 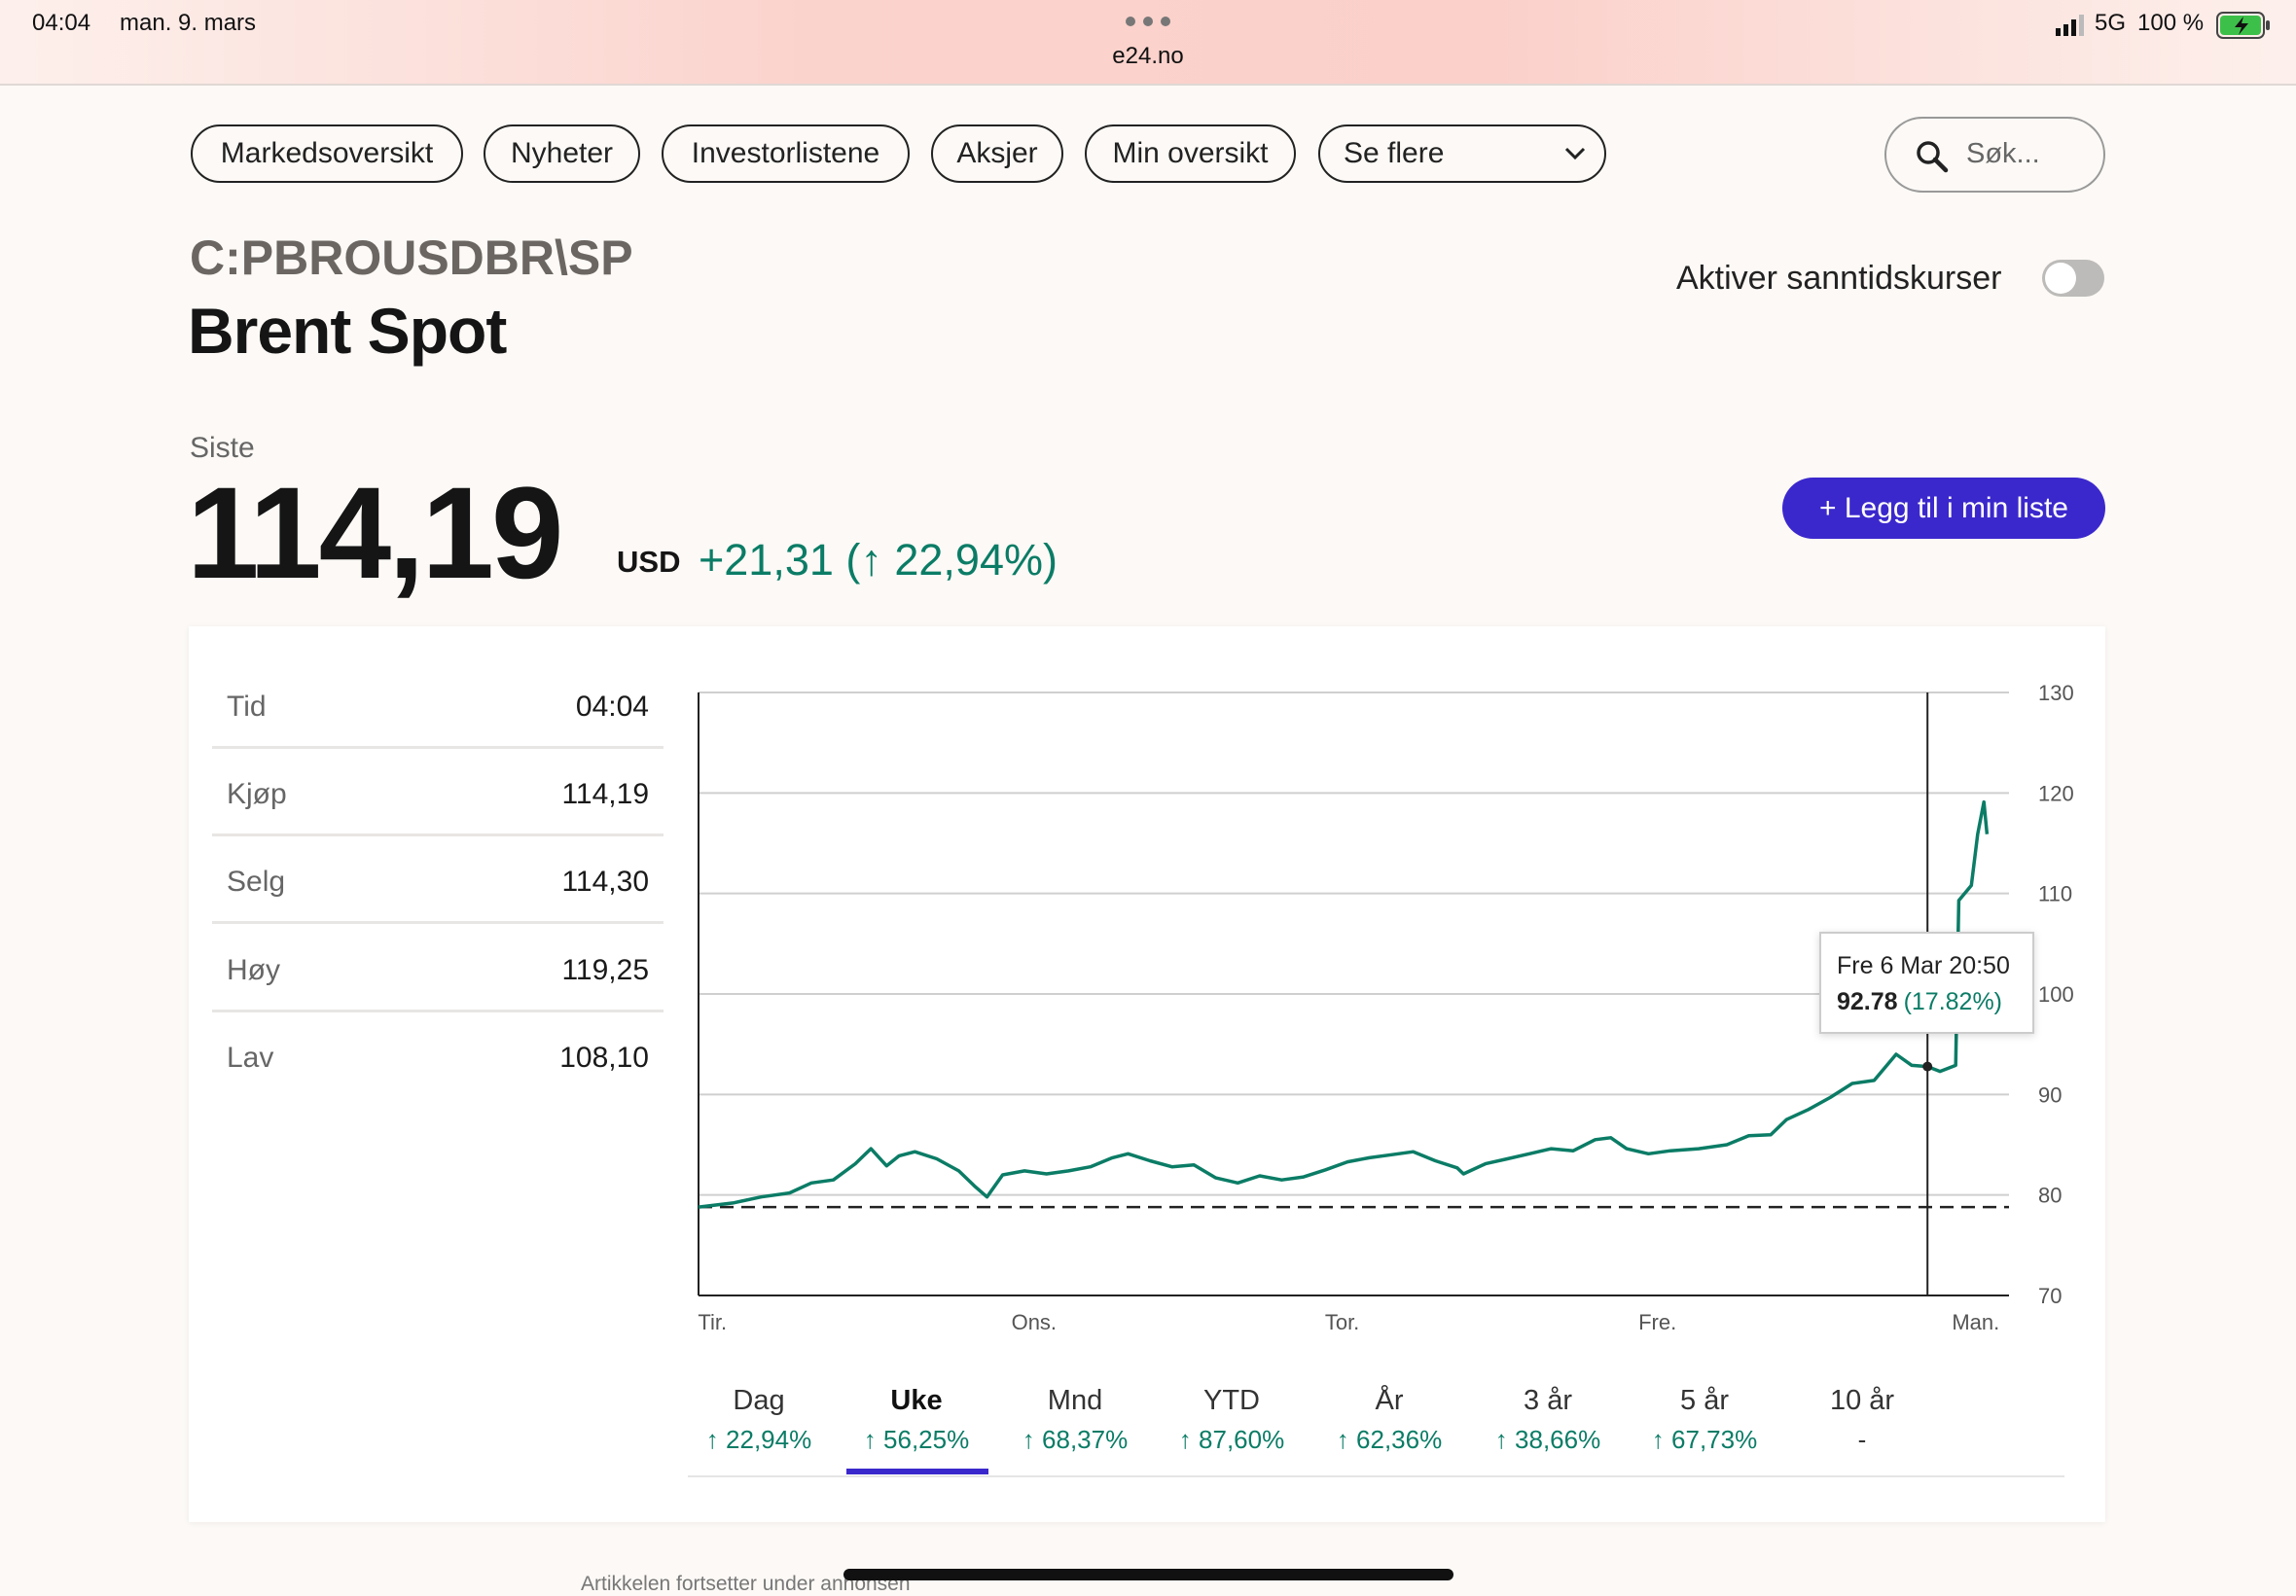 I want to click on tooltip-label: Fre 6 Mar 20:50, so click(x=1923, y=966).